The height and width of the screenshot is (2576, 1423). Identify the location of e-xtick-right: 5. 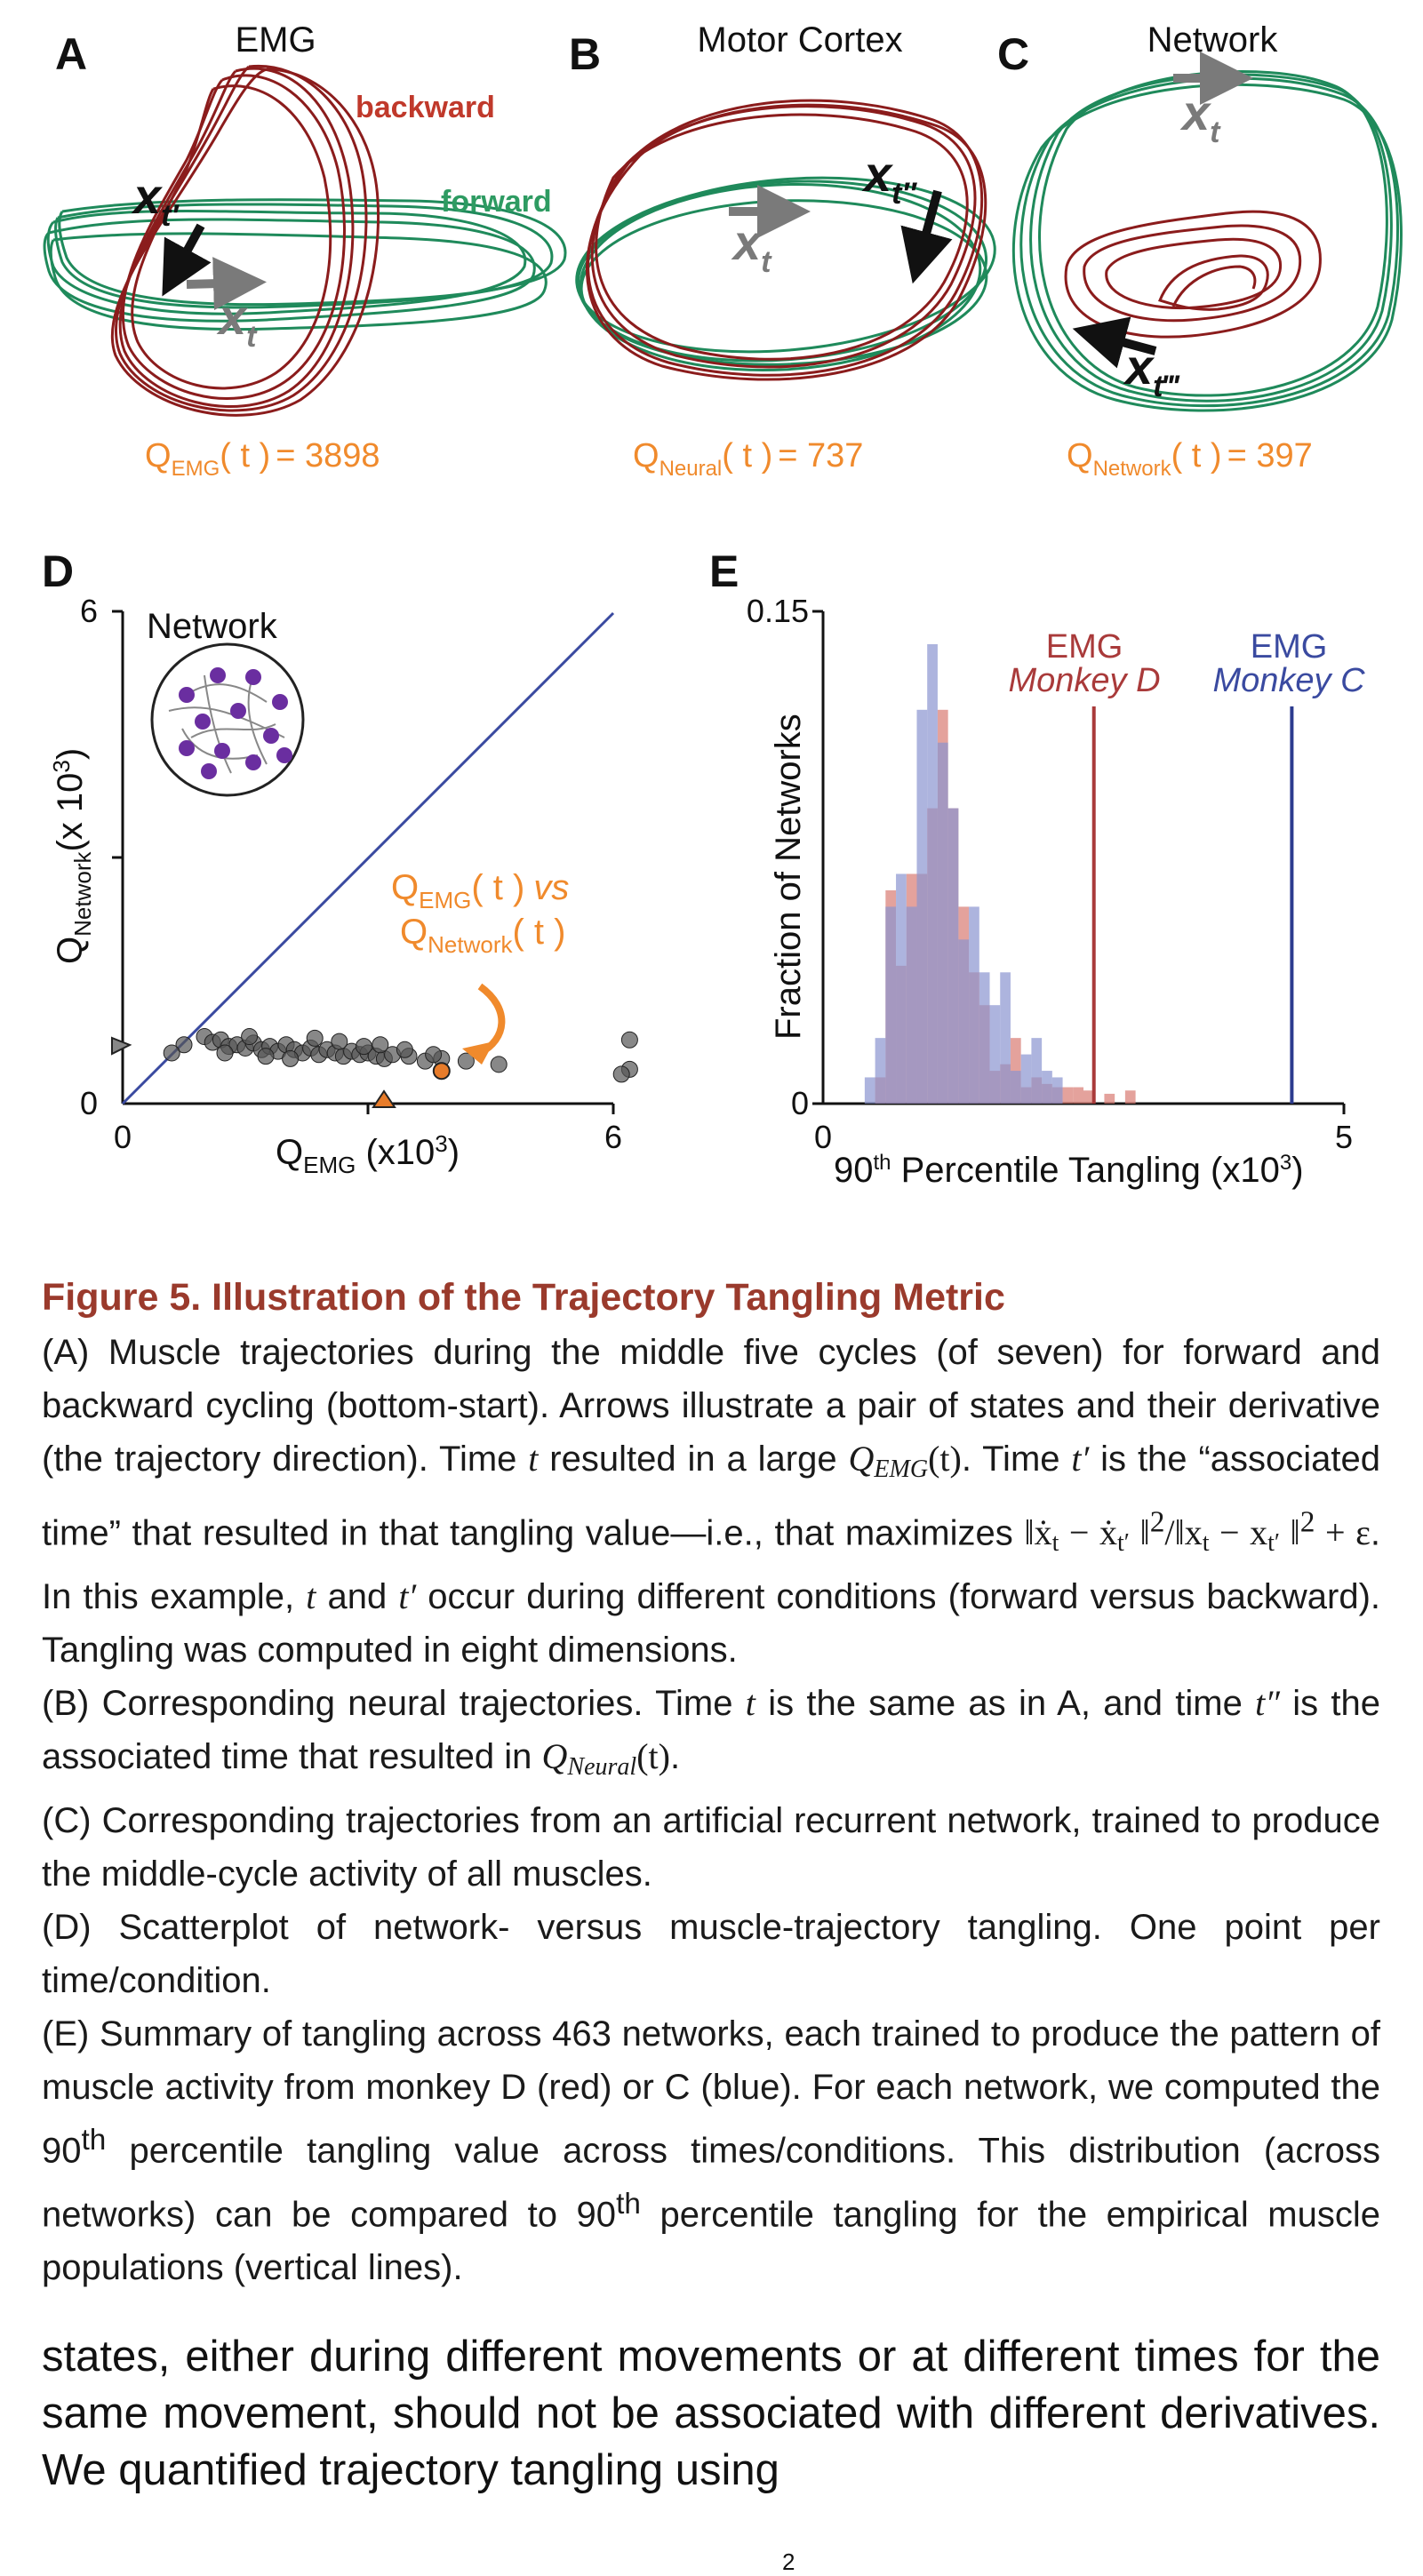
(1344, 1137).